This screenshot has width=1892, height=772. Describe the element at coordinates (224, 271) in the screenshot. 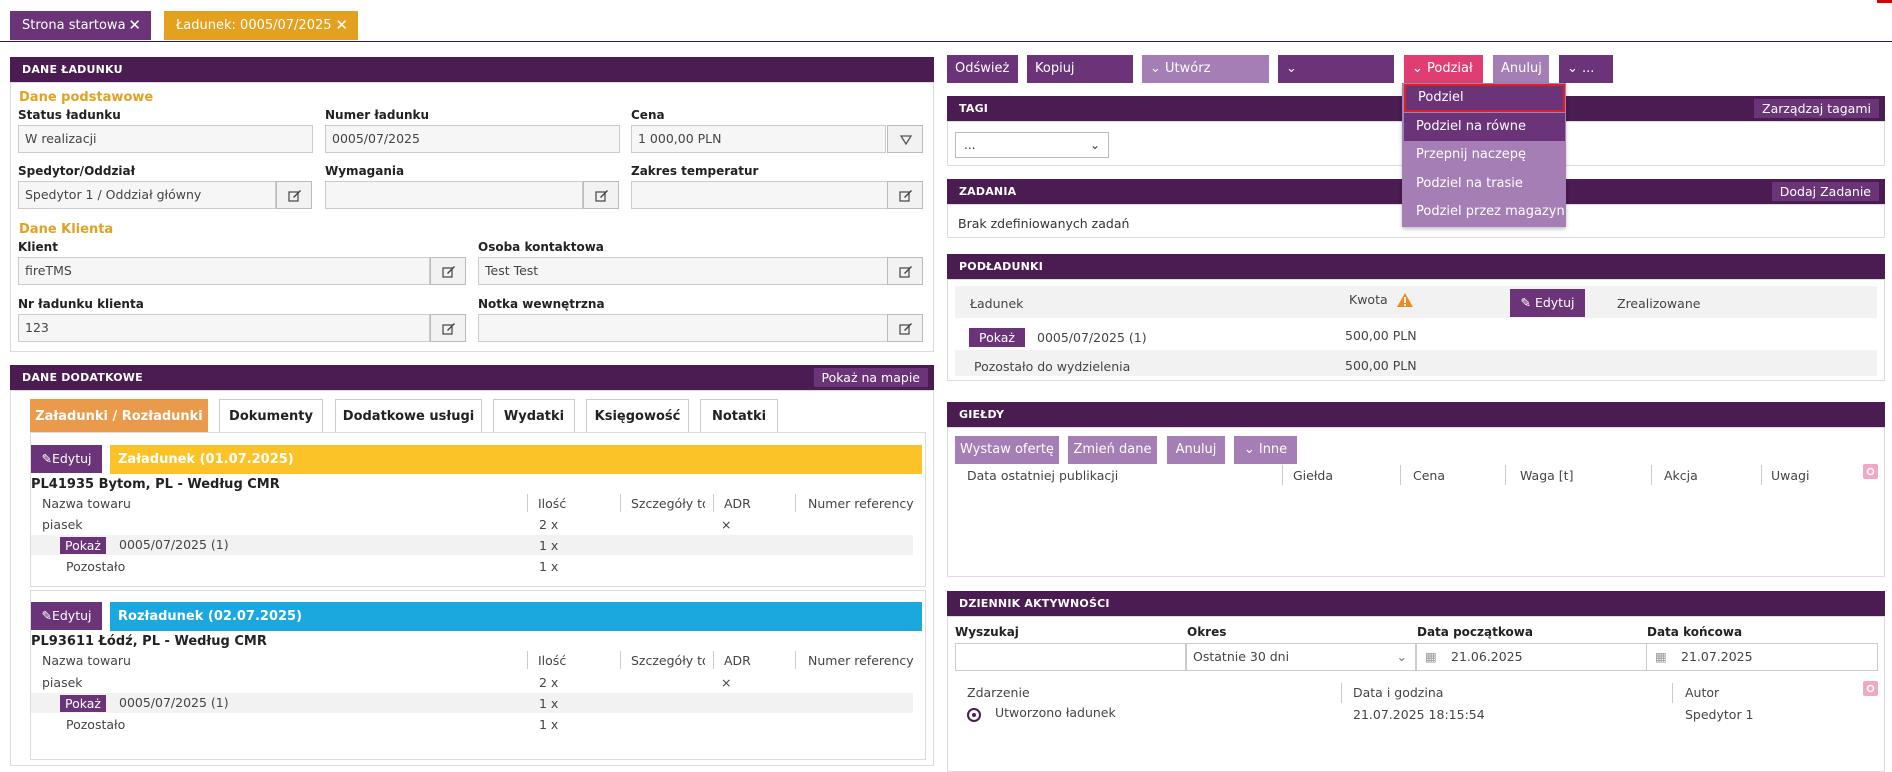

I see `klient-field: fireTMS` at that location.